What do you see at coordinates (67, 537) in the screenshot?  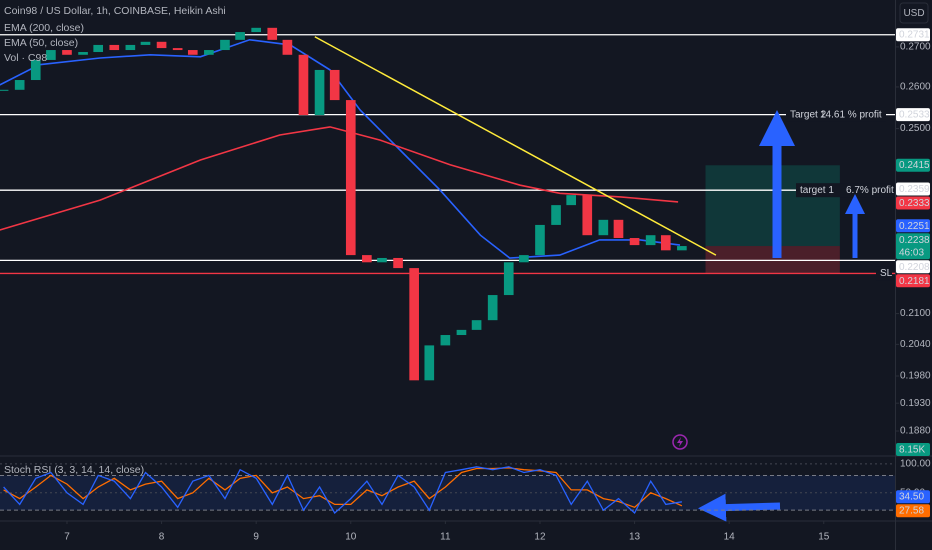 I see `x-tick-label: 7` at bounding box center [67, 537].